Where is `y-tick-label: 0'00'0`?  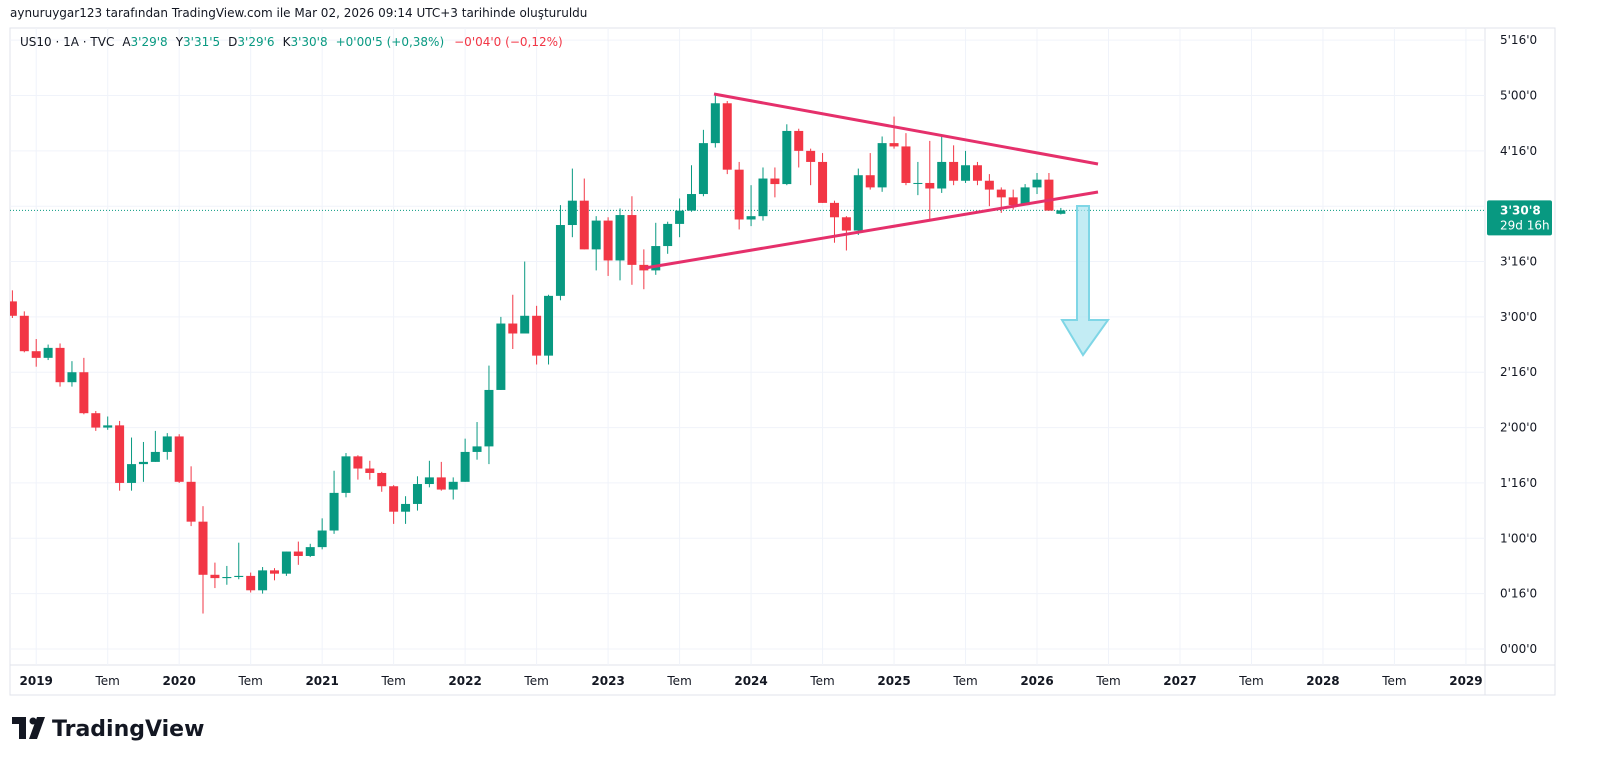
y-tick-label: 0'00'0 is located at coordinates (1518, 649).